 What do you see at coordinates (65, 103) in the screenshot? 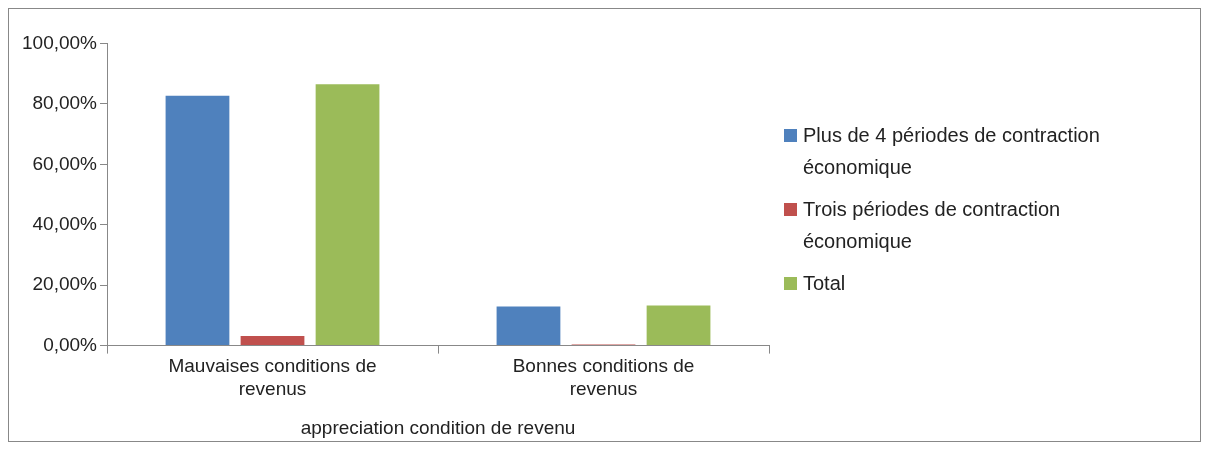
I see `y-tick-label: 80,00%` at bounding box center [65, 103].